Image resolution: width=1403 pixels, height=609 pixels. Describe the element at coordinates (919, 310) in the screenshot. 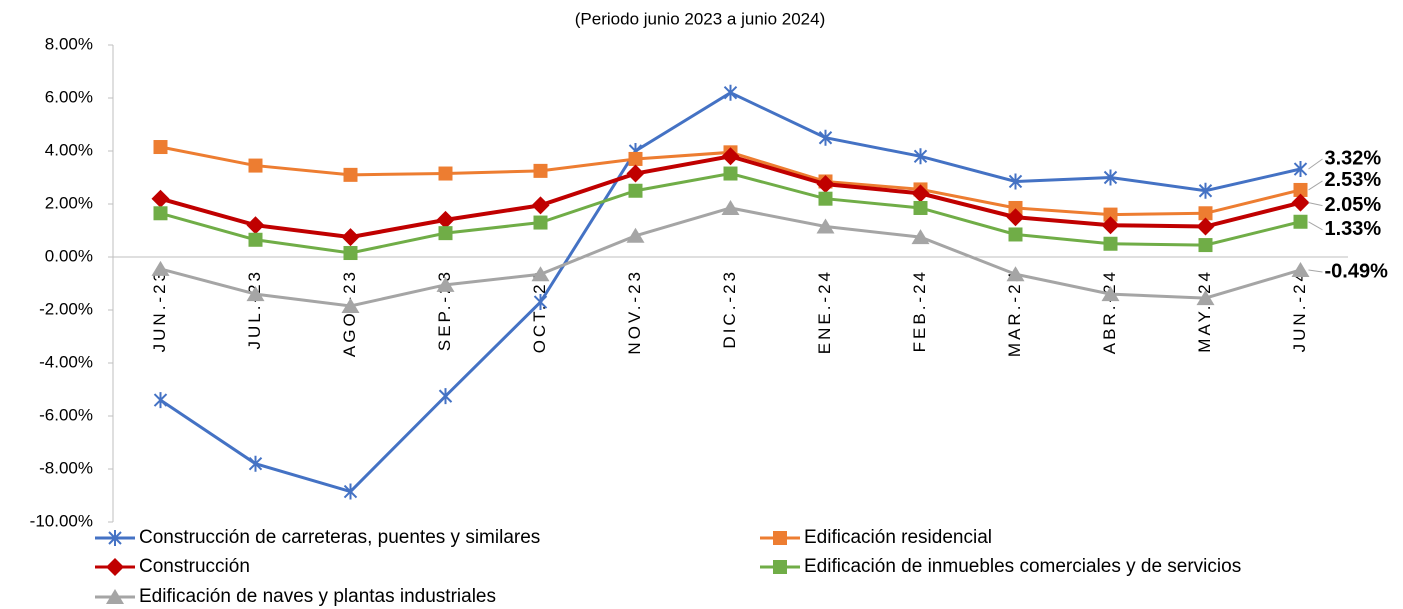

I see `x-tick-label: FEB.-24` at that location.